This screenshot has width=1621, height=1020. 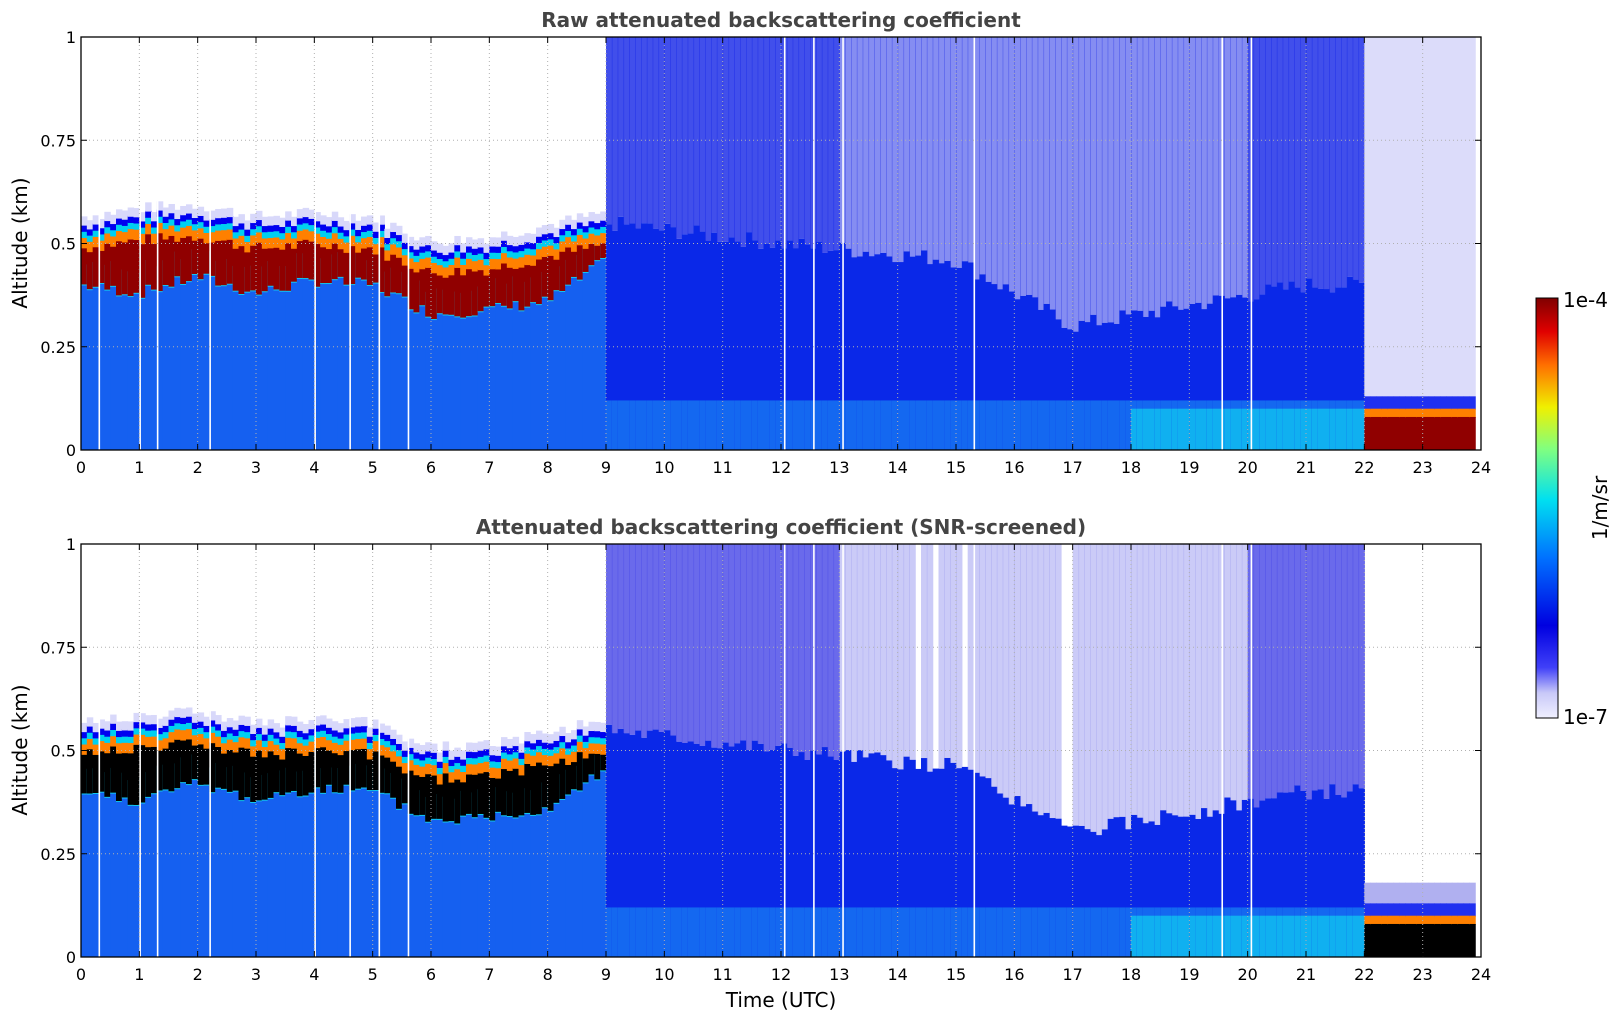 What do you see at coordinates (210, 750) in the screenshot?
I see `missing-profile` at bounding box center [210, 750].